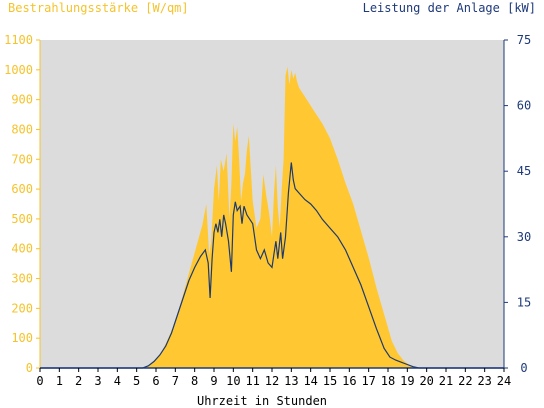  Describe the element at coordinates (29, 368) in the screenshot. I see `left-tick-label: 0` at that location.